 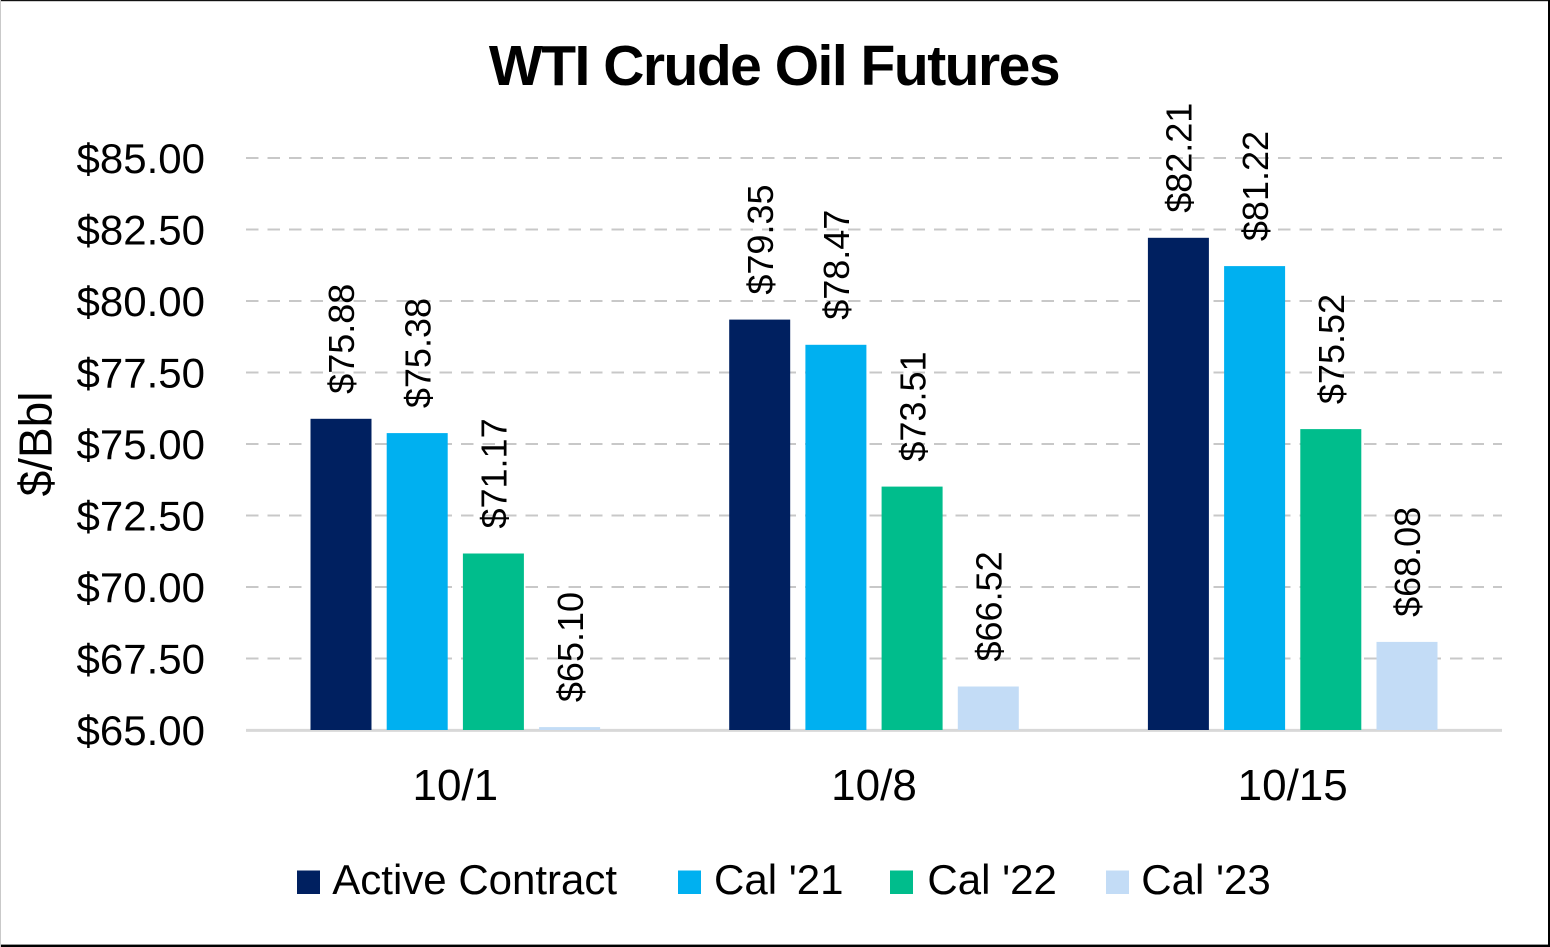 I want to click on svg-text: Cal '22, so click(x=991, y=879).